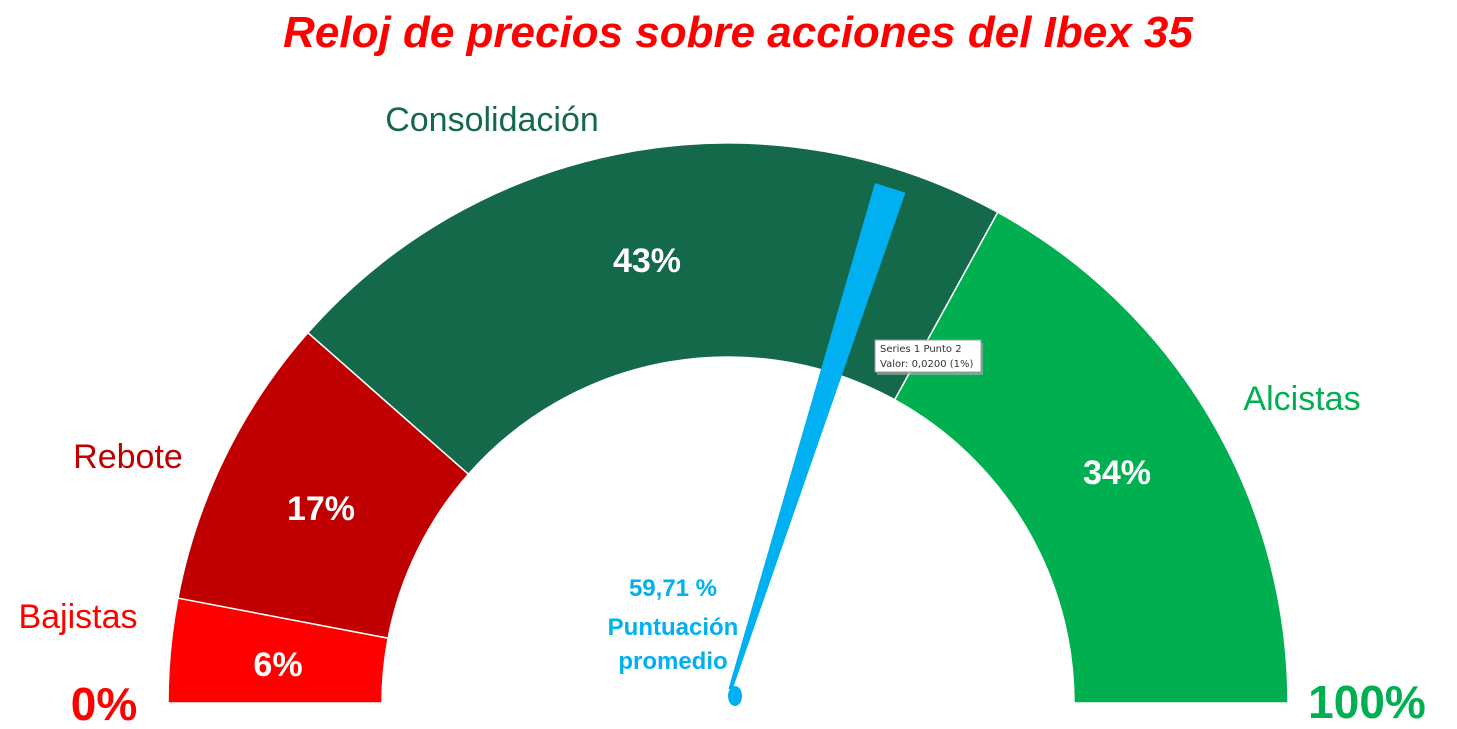 This screenshot has width=1457, height=729. I want to click on value-label-alcistas: 34%, so click(1117, 473).